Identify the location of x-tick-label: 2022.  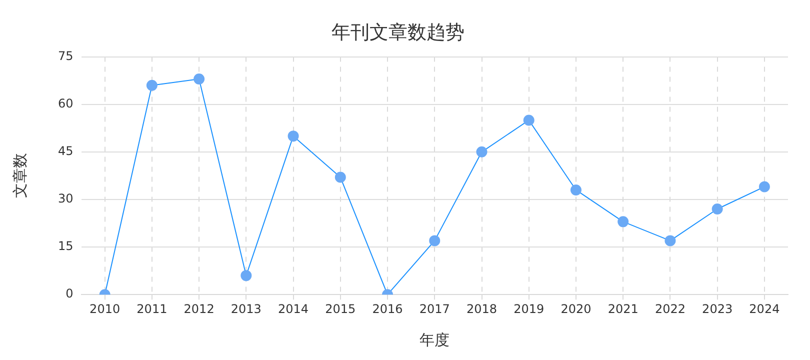
(670, 309).